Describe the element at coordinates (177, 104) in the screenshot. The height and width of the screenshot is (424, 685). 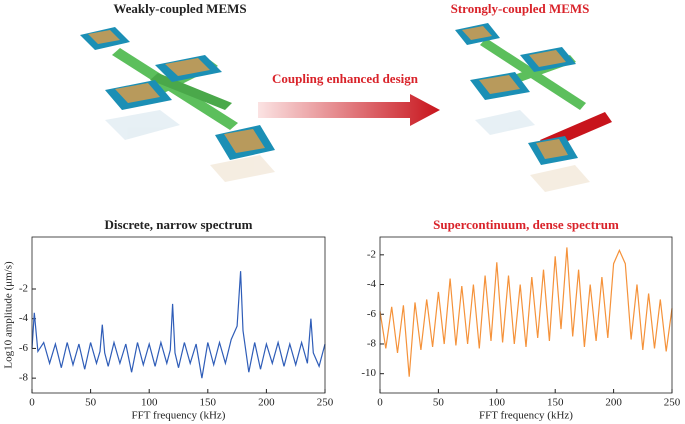
I see `weak-mems` at that location.